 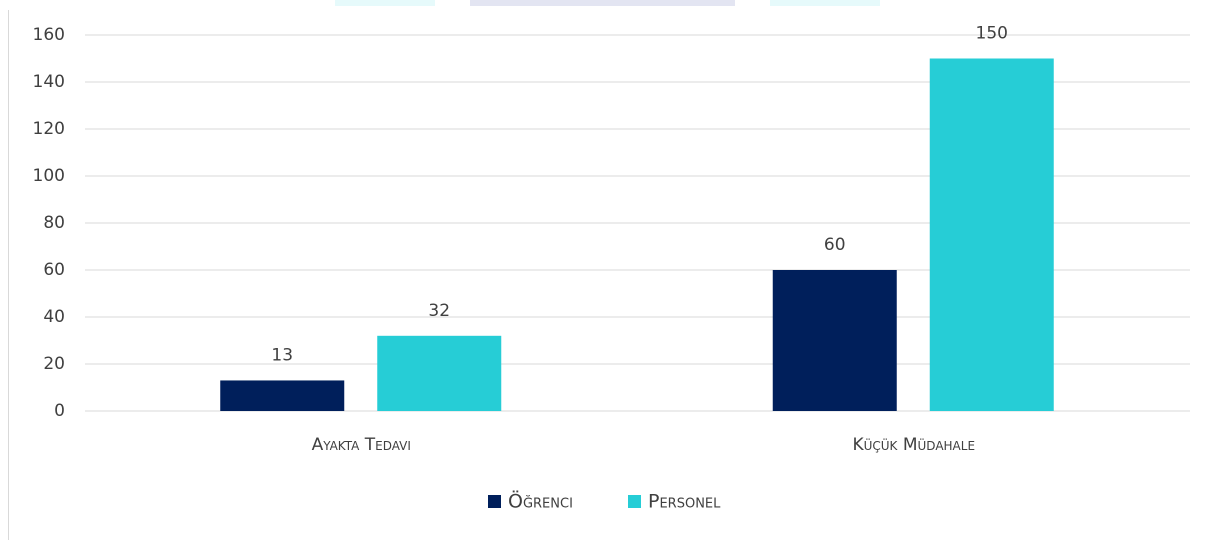 I want to click on y-tick-label: 0, so click(x=59, y=411).